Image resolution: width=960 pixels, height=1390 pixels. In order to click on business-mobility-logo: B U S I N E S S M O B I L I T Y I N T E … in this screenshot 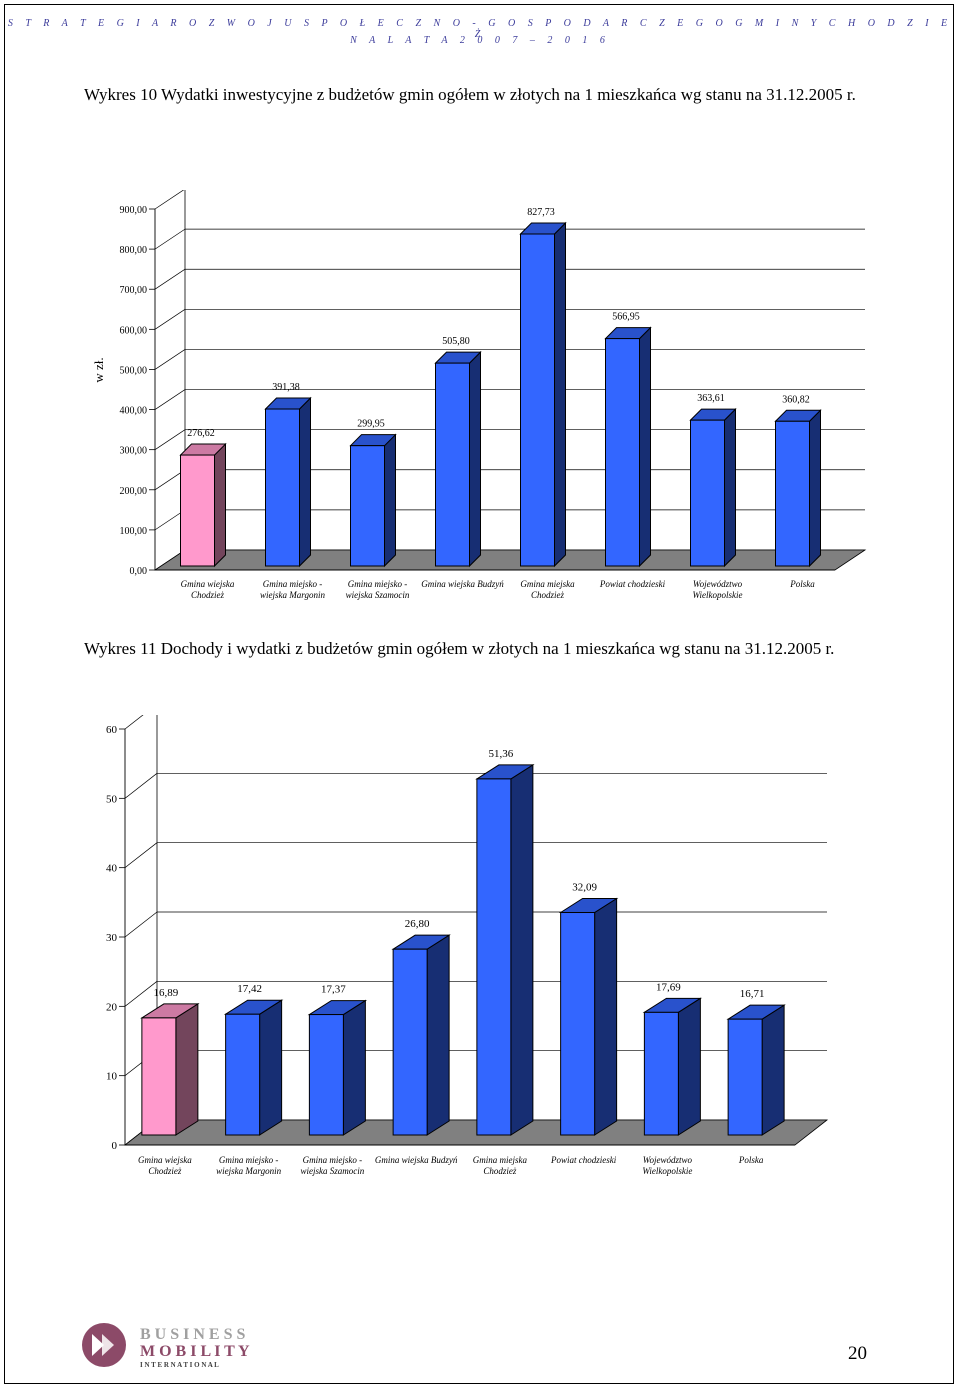, I will do `click(200, 1345)`.